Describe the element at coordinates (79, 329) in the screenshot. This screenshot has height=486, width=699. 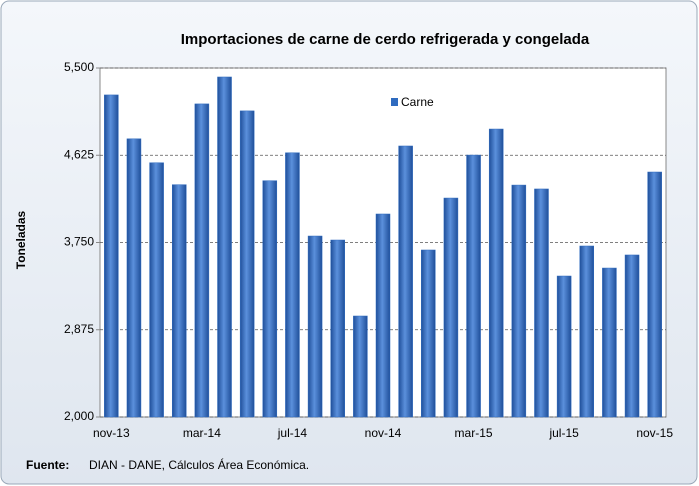
I see `y-tick-label: 2,875` at that location.